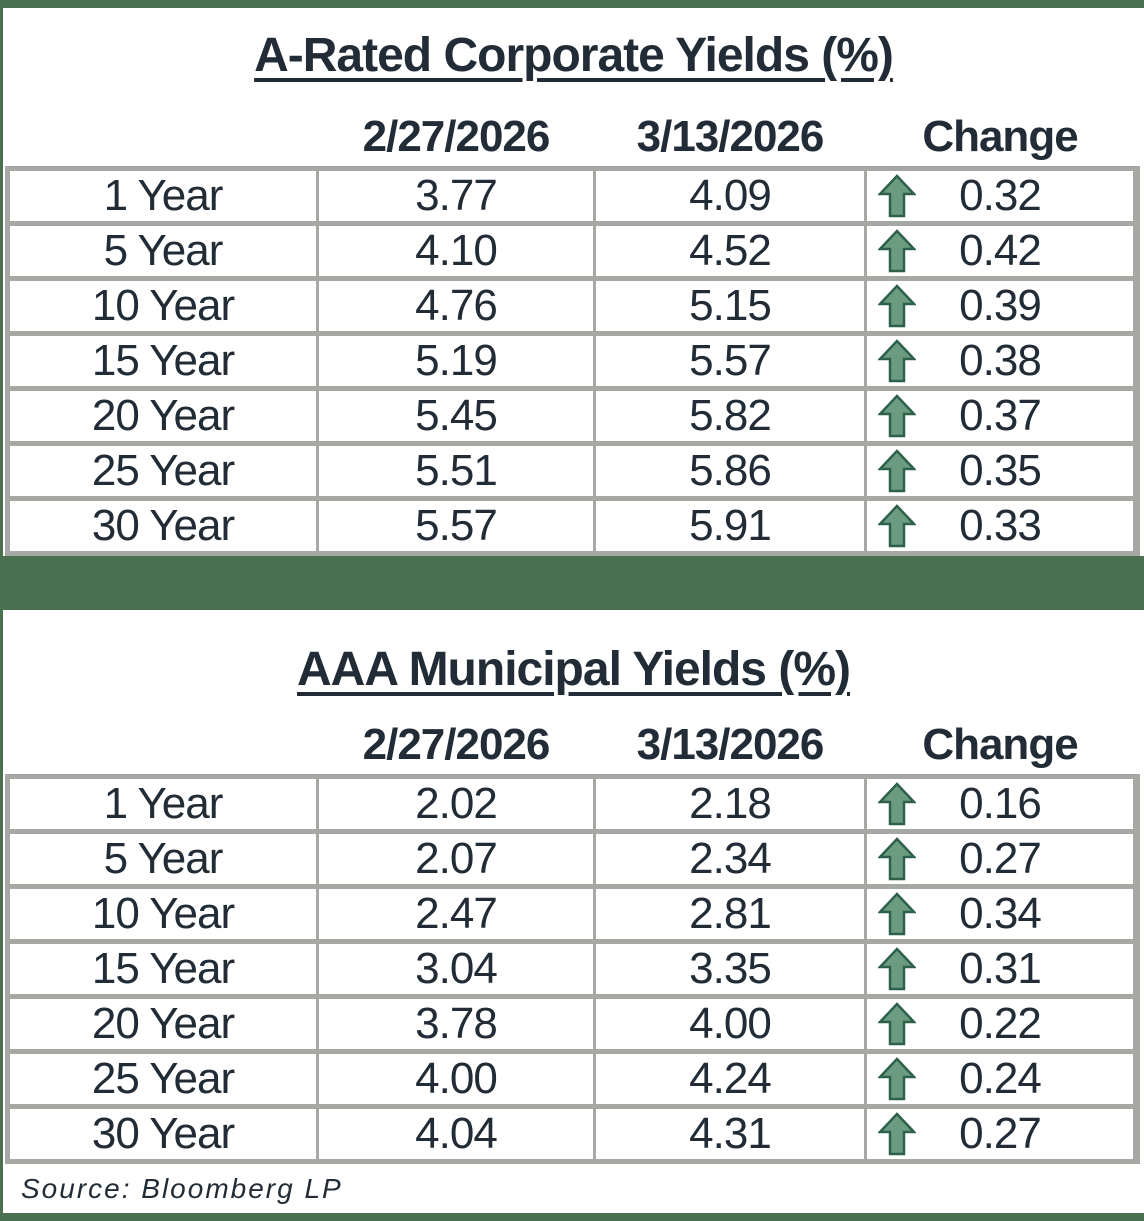 This screenshot has width=1144, height=1221. I want to click on change-value: 0.38, so click(1000, 360).